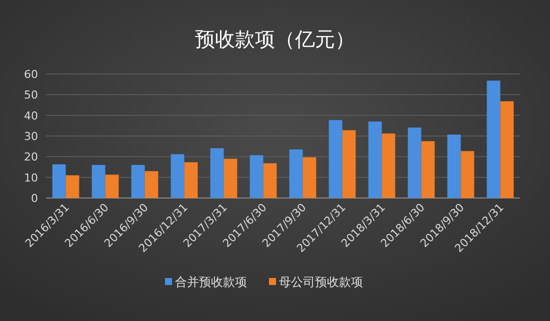 This screenshot has height=321, width=550. What do you see at coordinates (31, 177) in the screenshot?
I see `y-tick-label: 10` at bounding box center [31, 177].